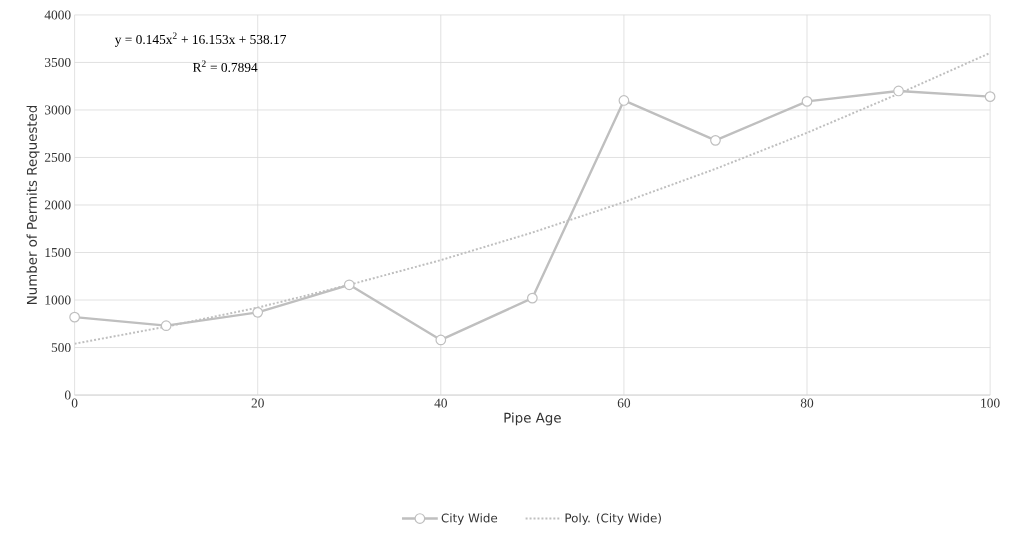 Image resolution: width=1010 pixels, height=551 pixels. What do you see at coordinates (440, 403) in the screenshot?
I see `x-tick-label: 40` at bounding box center [440, 403].